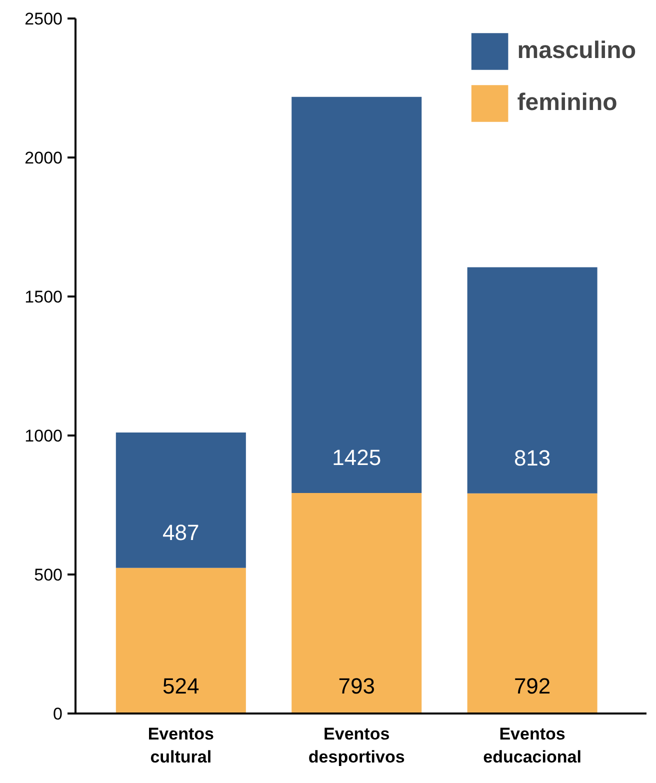 The image size is (656, 783). What do you see at coordinates (181, 745) in the screenshot?
I see `x-tick-label: Eventos cultural` at bounding box center [181, 745].